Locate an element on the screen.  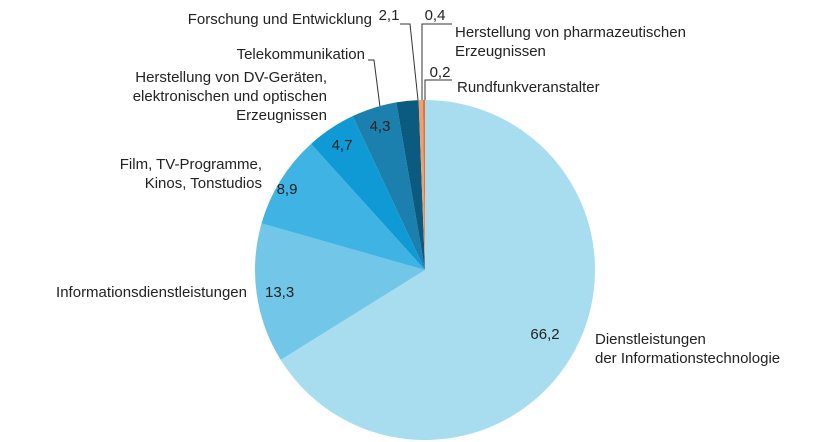
value-label: 0,4 is located at coordinates (435, 15).